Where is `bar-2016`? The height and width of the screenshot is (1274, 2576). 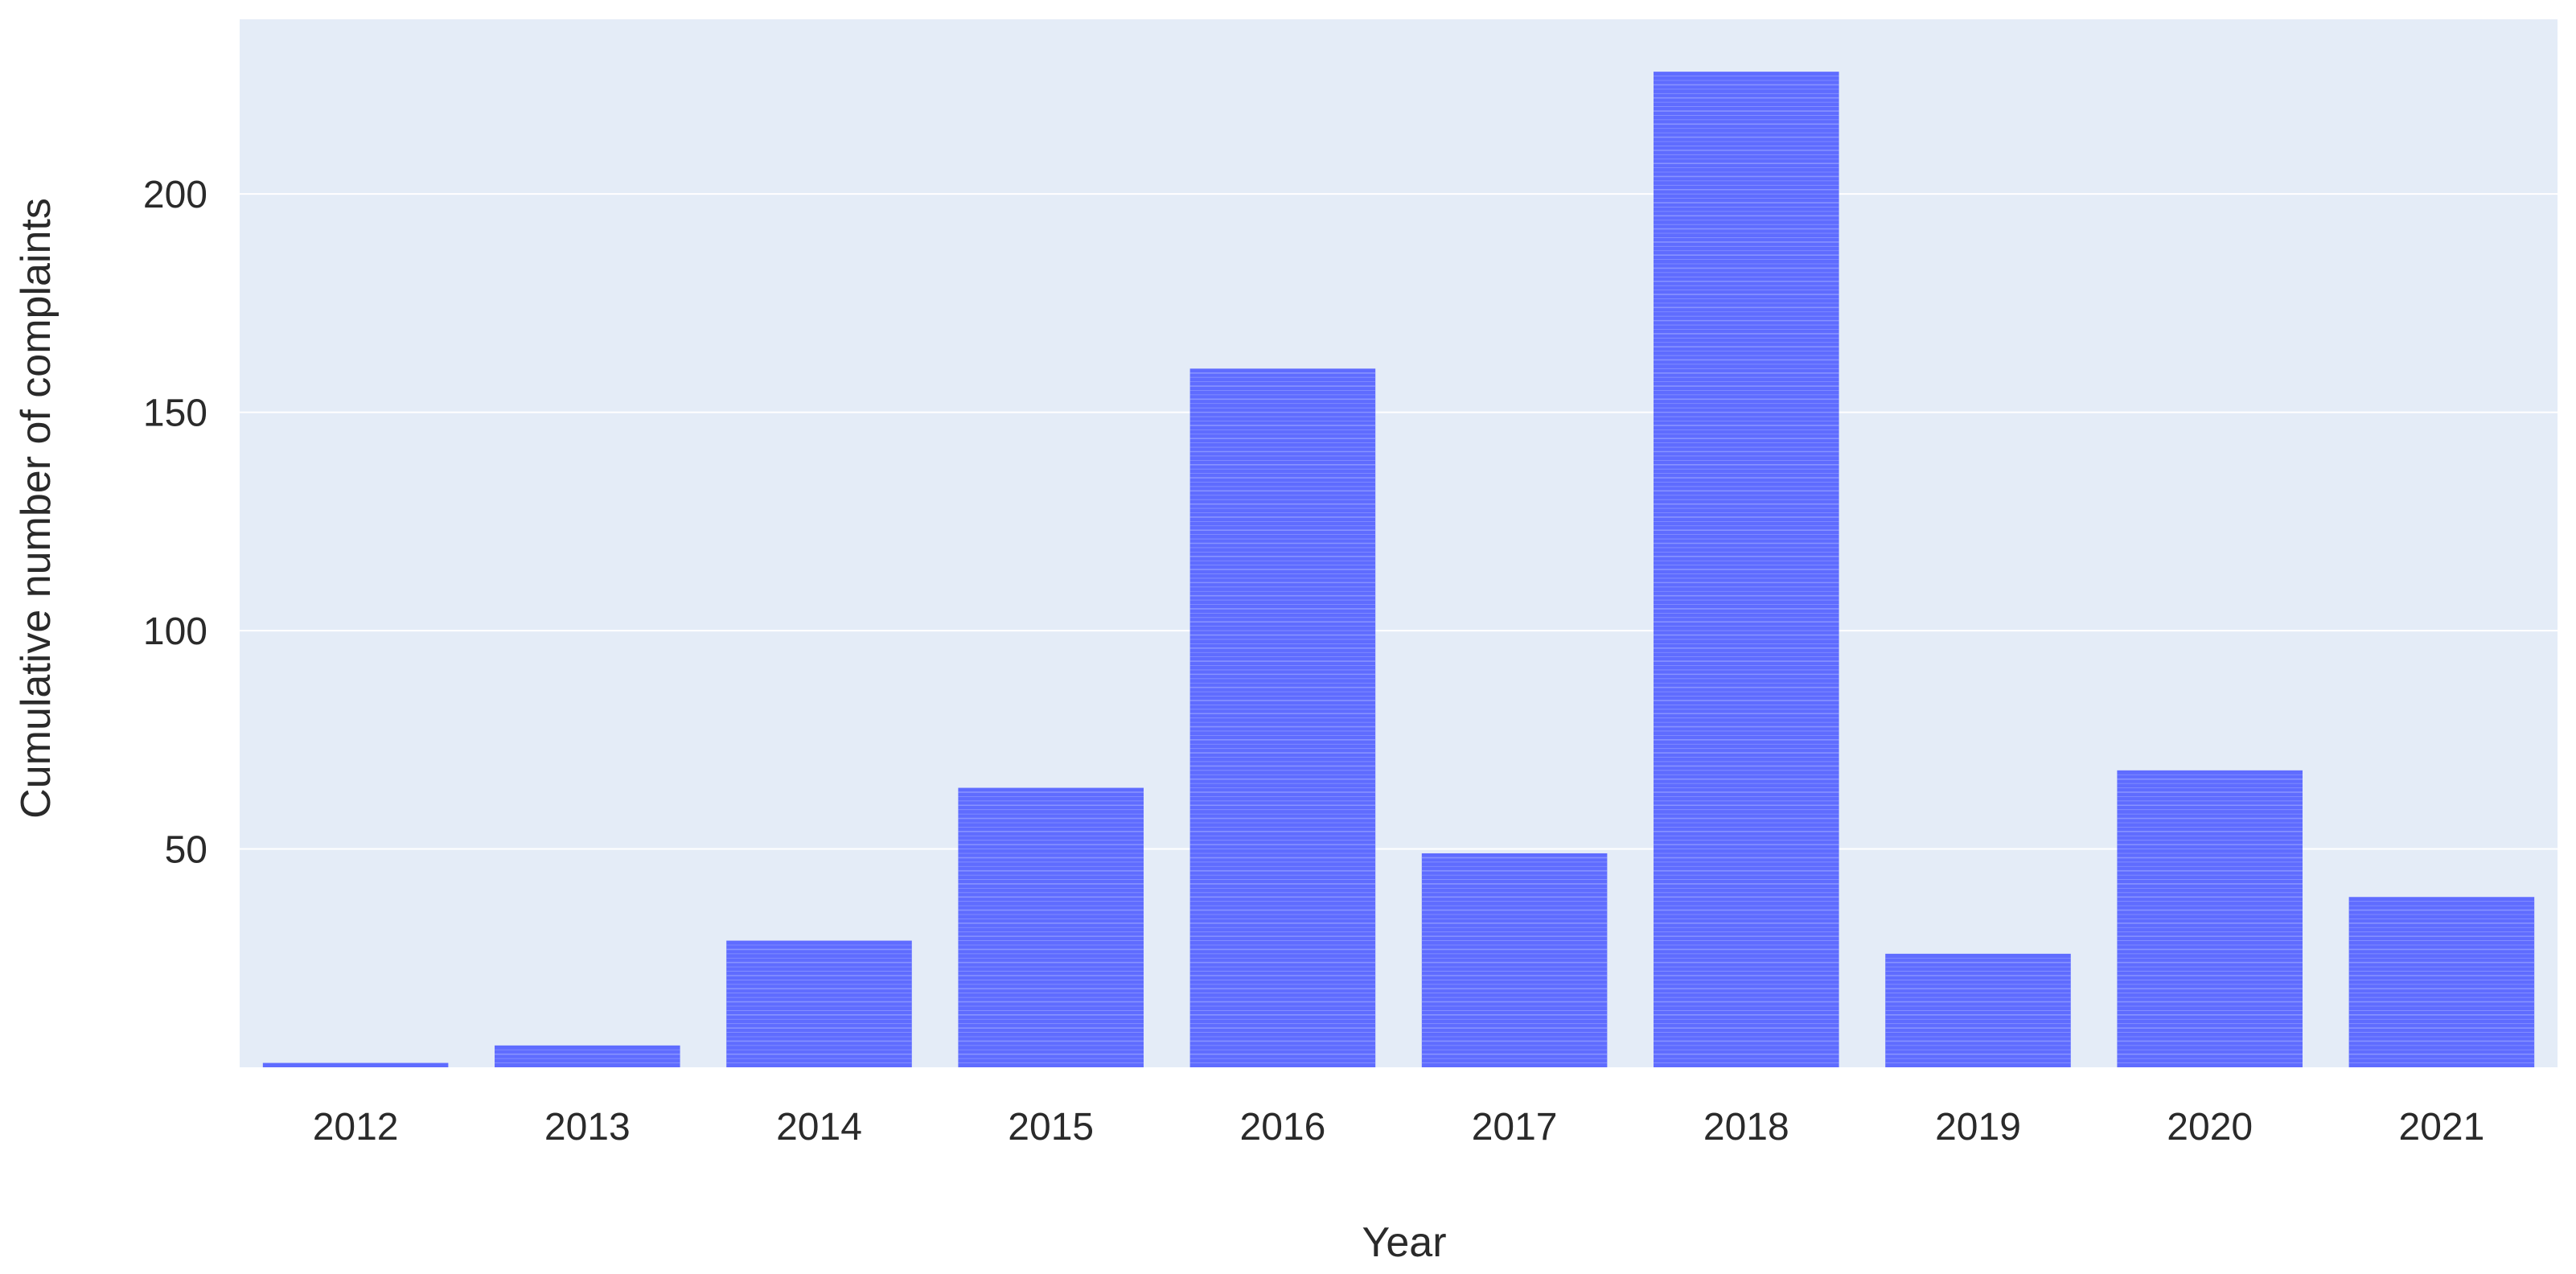 bar-2016 is located at coordinates (1282, 717).